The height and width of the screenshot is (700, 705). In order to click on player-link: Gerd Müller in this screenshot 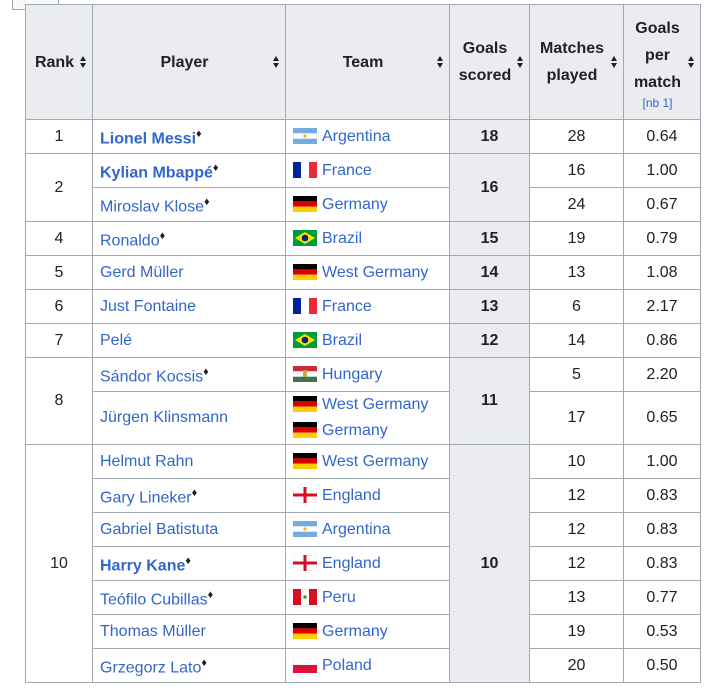, I will do `click(142, 272)`.